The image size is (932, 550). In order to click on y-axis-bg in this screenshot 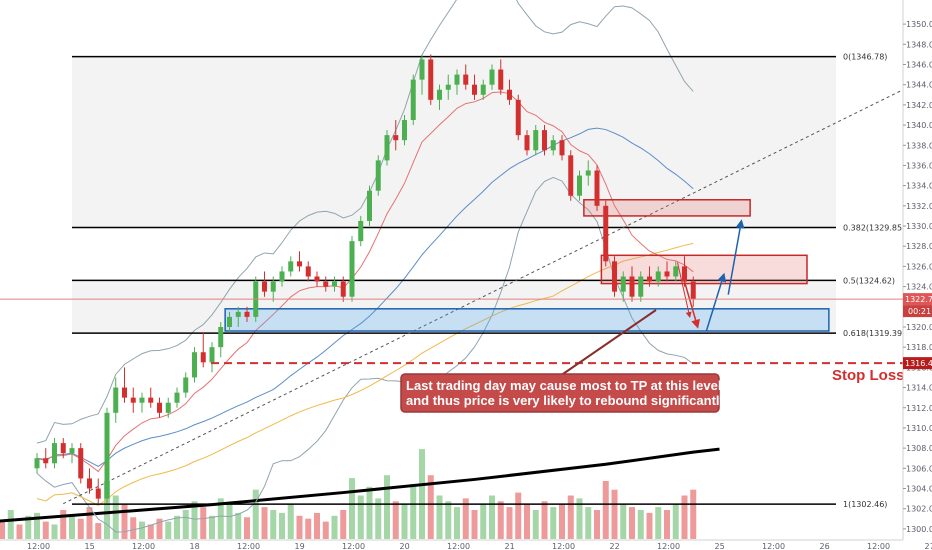, I will do `click(917, 275)`.